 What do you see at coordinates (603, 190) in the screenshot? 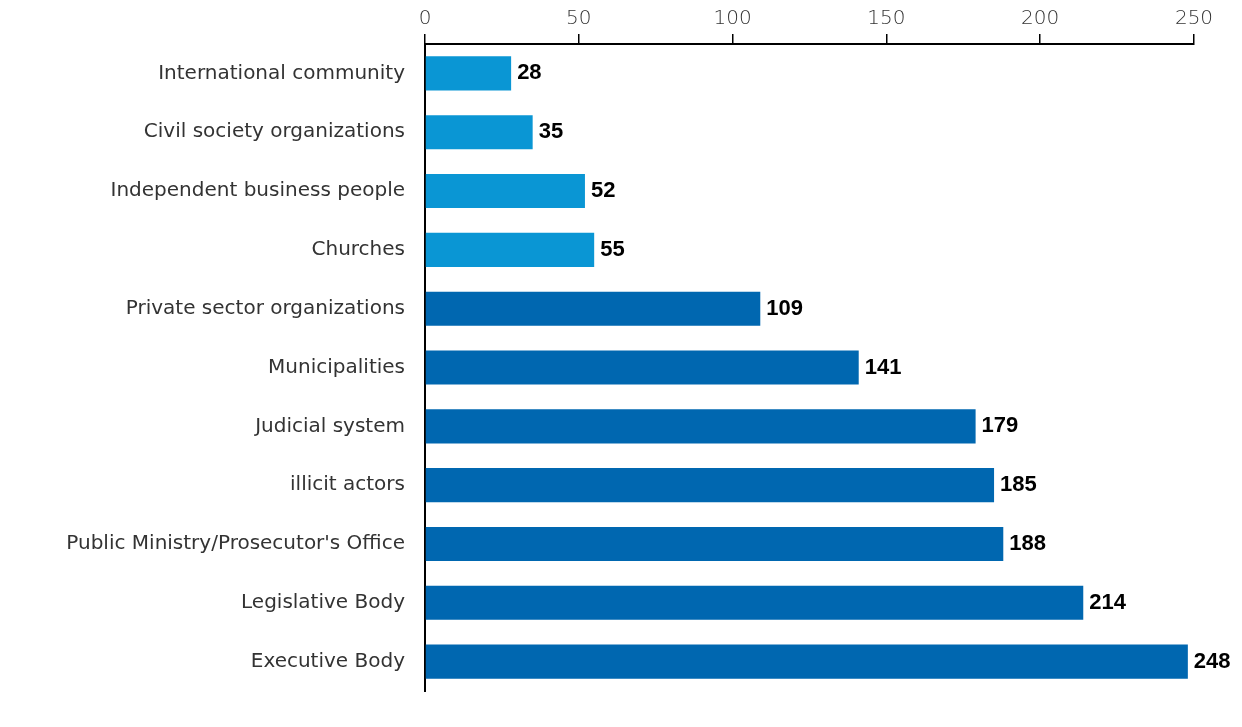
I see `data-label: 52` at bounding box center [603, 190].